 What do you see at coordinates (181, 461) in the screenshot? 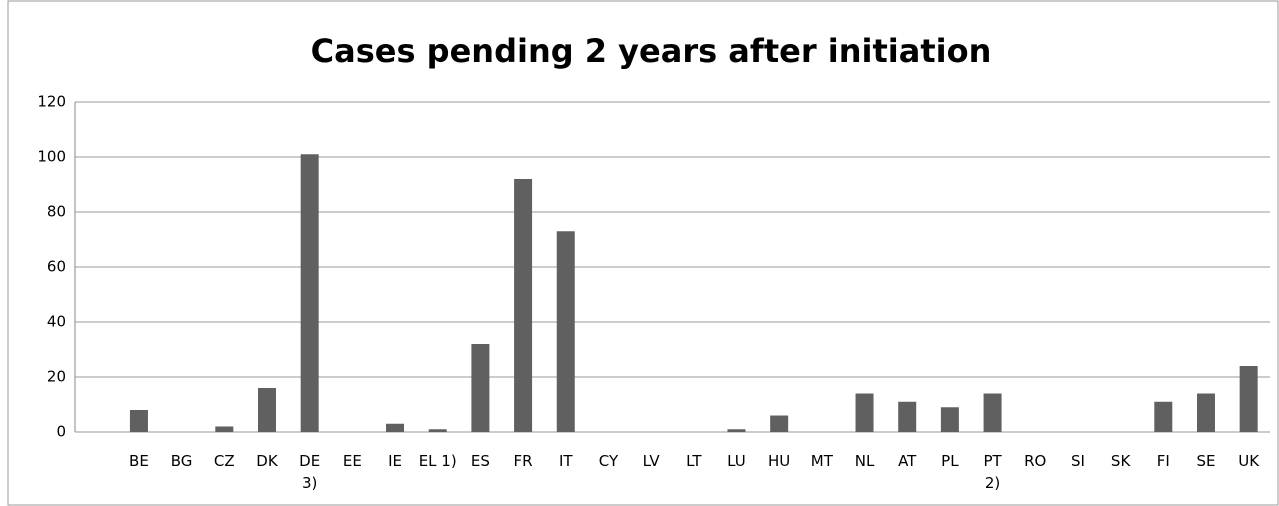
I see `x-tick-label: BG` at bounding box center [181, 461].